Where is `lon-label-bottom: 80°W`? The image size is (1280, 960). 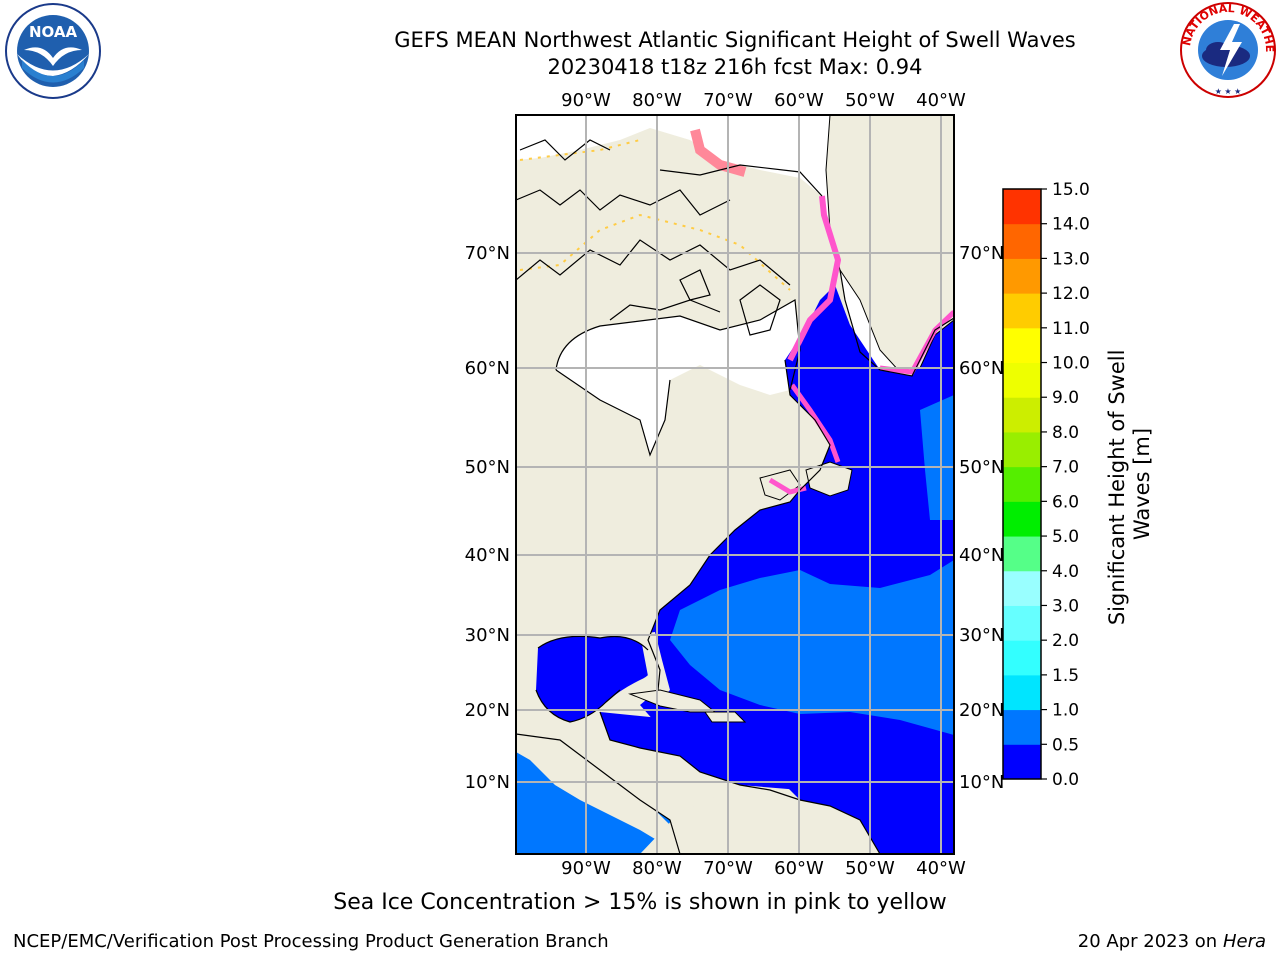 lon-label-bottom: 80°W is located at coordinates (657, 868).